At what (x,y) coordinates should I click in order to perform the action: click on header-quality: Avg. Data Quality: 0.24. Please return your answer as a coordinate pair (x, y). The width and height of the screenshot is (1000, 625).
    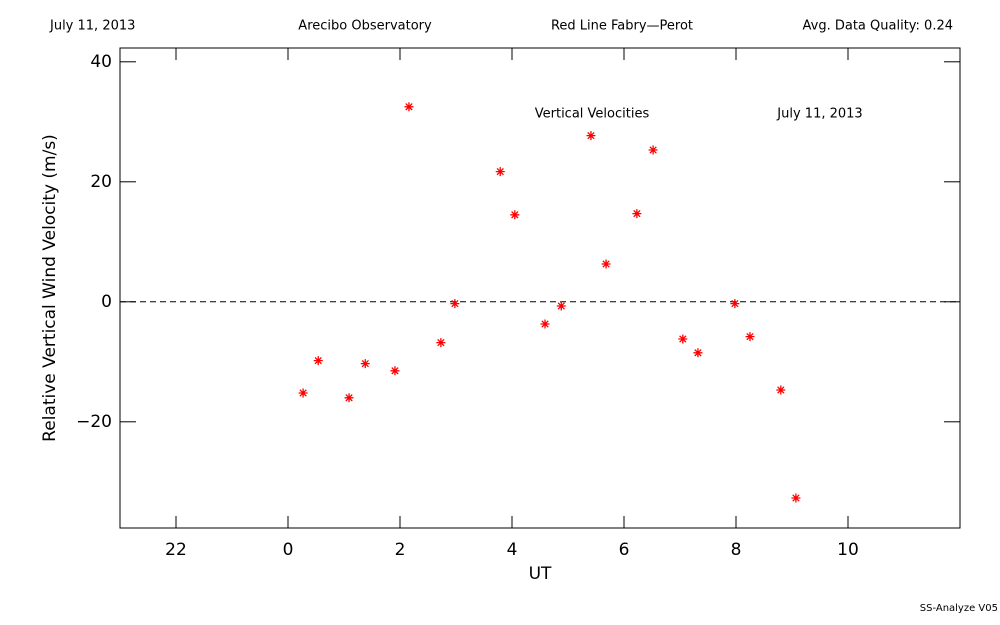
    Looking at the image, I should click on (878, 26).